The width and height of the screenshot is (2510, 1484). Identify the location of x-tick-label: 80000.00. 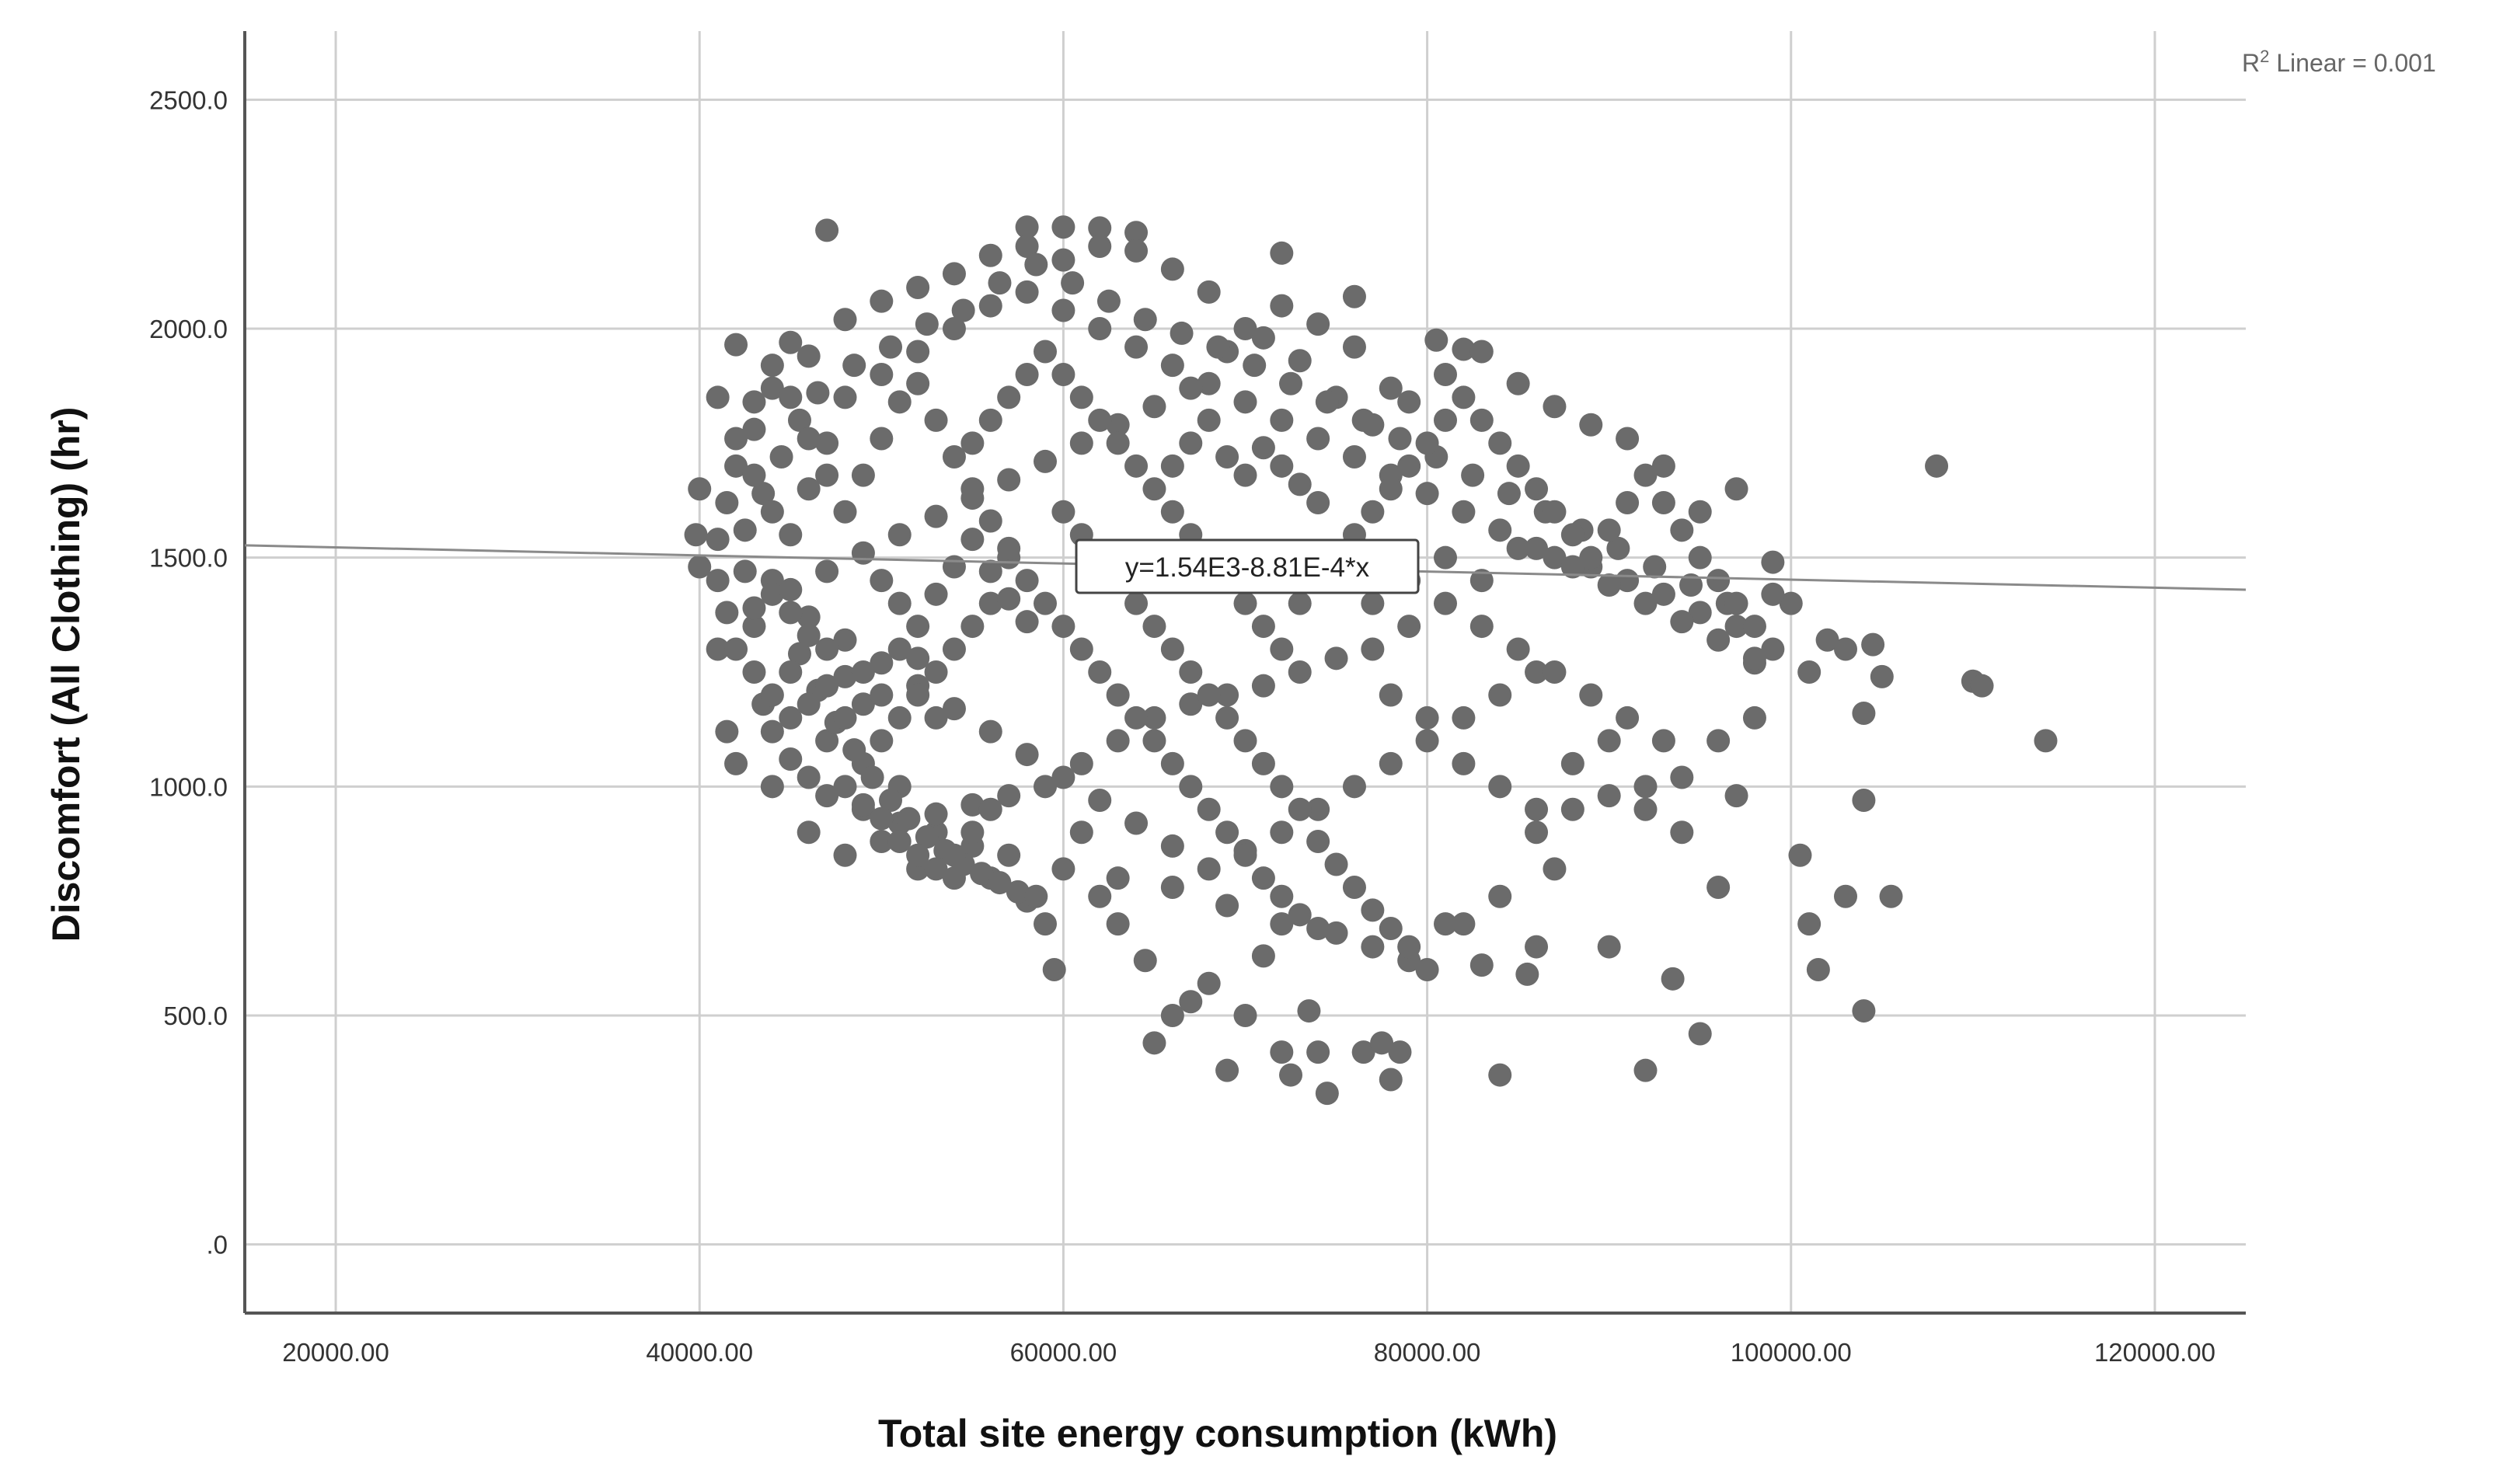
(1427, 1352).